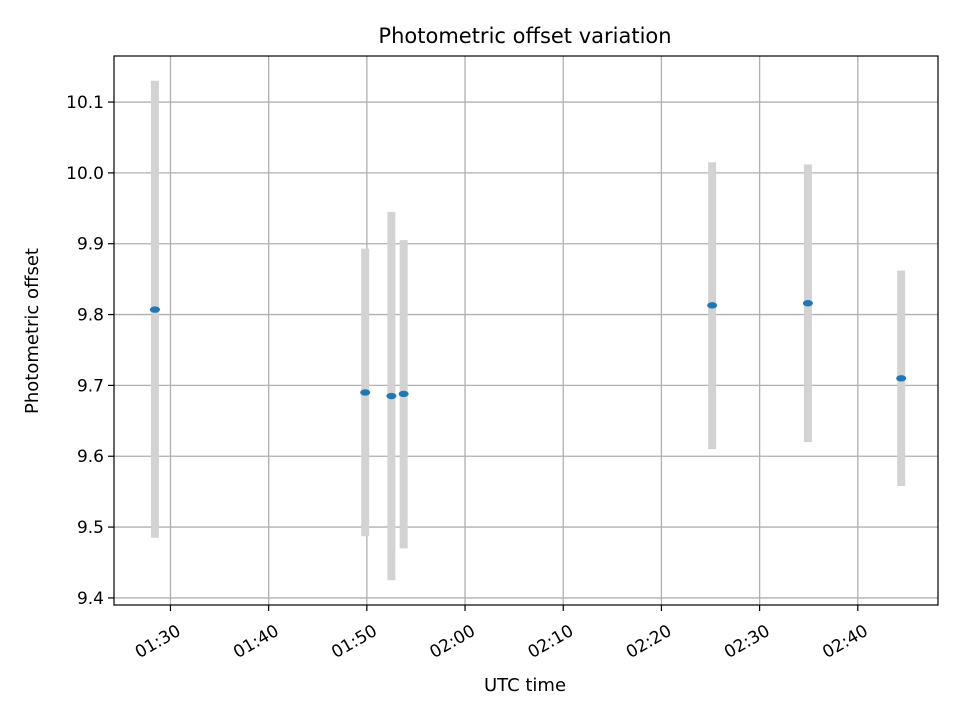 This screenshot has height=720, width=960. I want to click on x-axis-label: UTC time, so click(525, 685).